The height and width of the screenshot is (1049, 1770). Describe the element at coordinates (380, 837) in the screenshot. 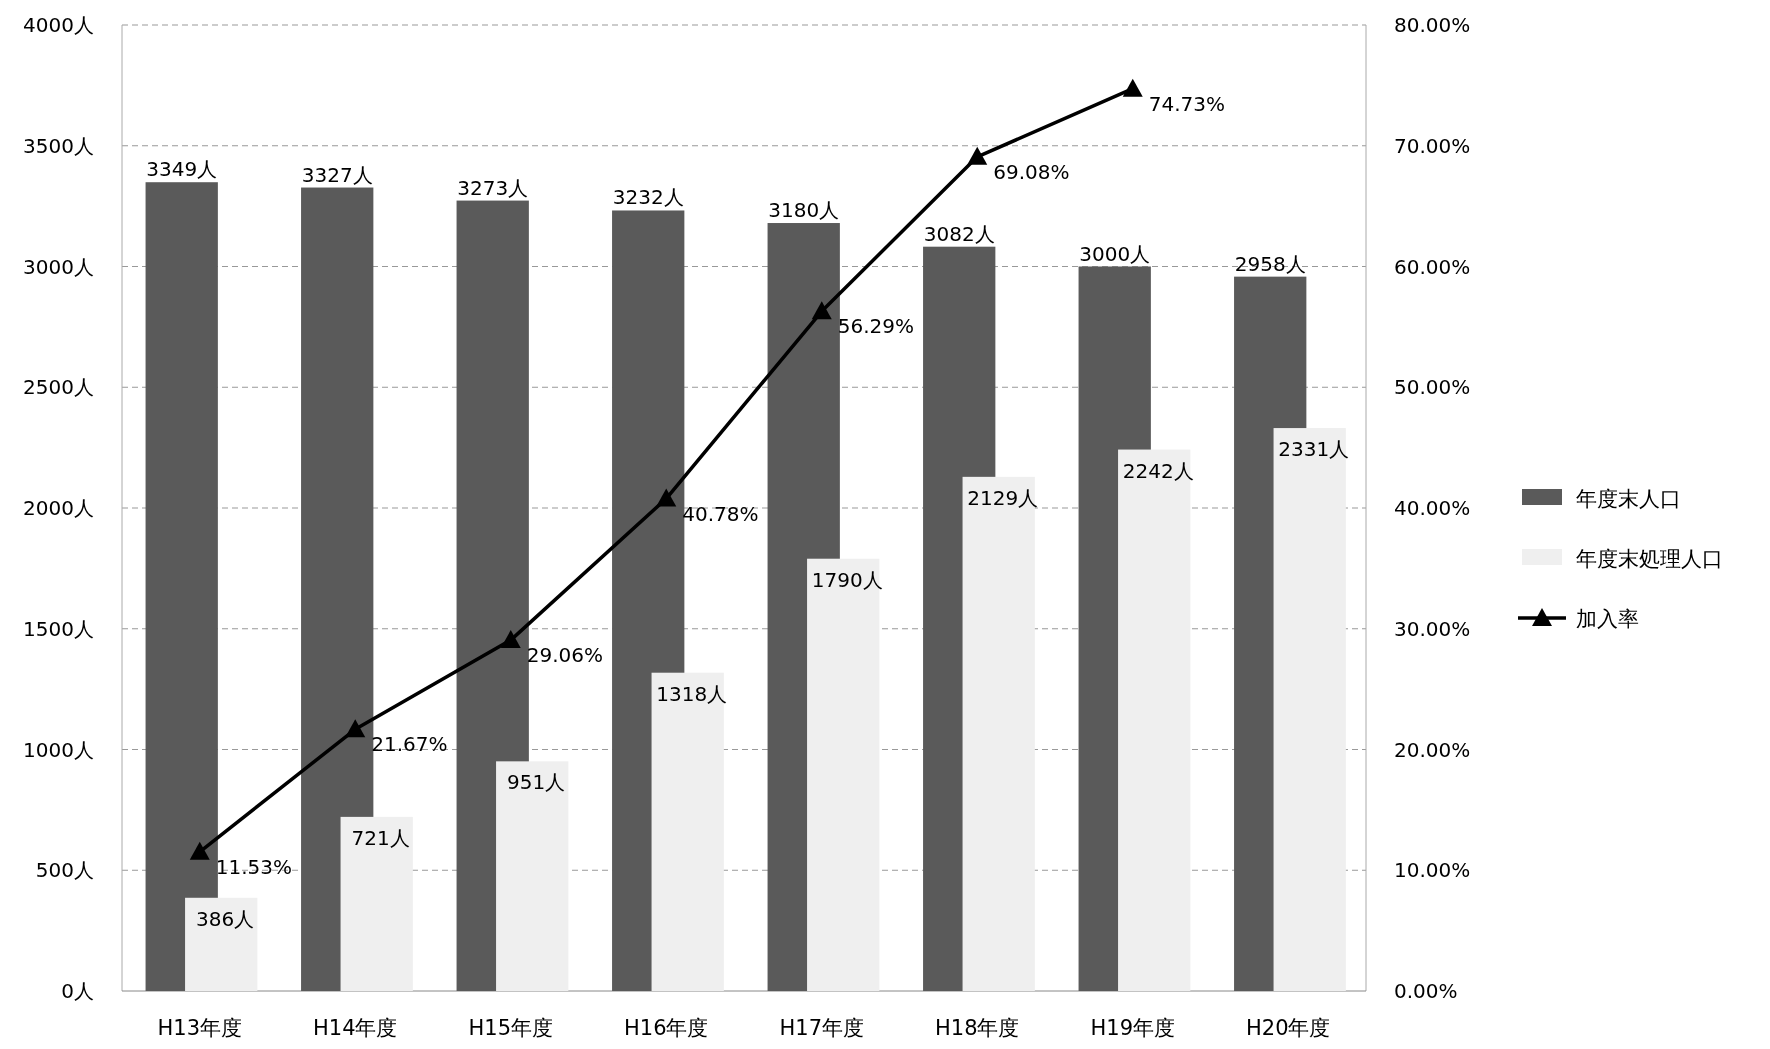

I see `data-label: 721人` at that location.